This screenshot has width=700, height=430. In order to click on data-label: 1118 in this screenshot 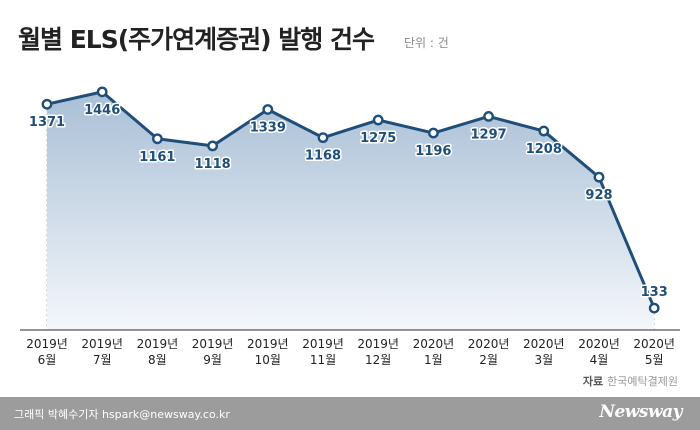, I will do `click(213, 164)`.